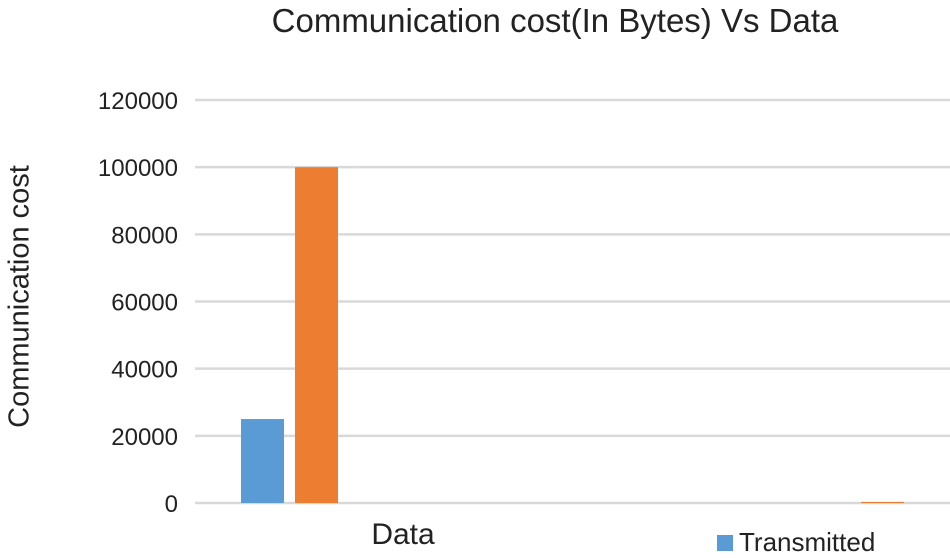 This screenshot has height=558, width=950. What do you see at coordinates (138, 168) in the screenshot?
I see `y-tick-label: 100000` at bounding box center [138, 168].